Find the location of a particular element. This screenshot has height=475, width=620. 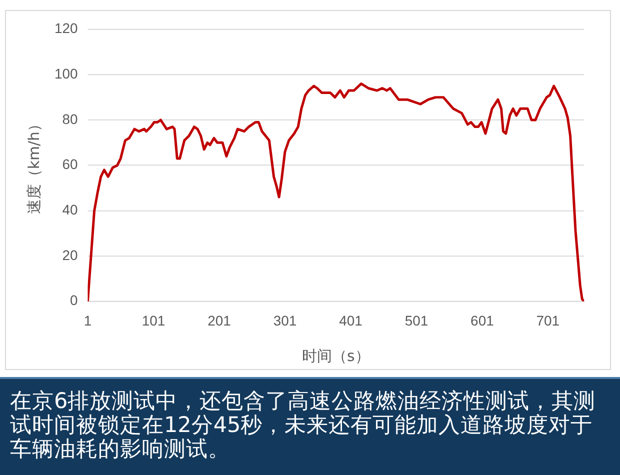

text: 在京6排放测试中，还包含了高速公路燃油经济性测试，其测试时间被锁定在12分45秒，未来还有可能加入道路坡度对于车辆油耗的影响测试。 is located at coordinates (303, 425).